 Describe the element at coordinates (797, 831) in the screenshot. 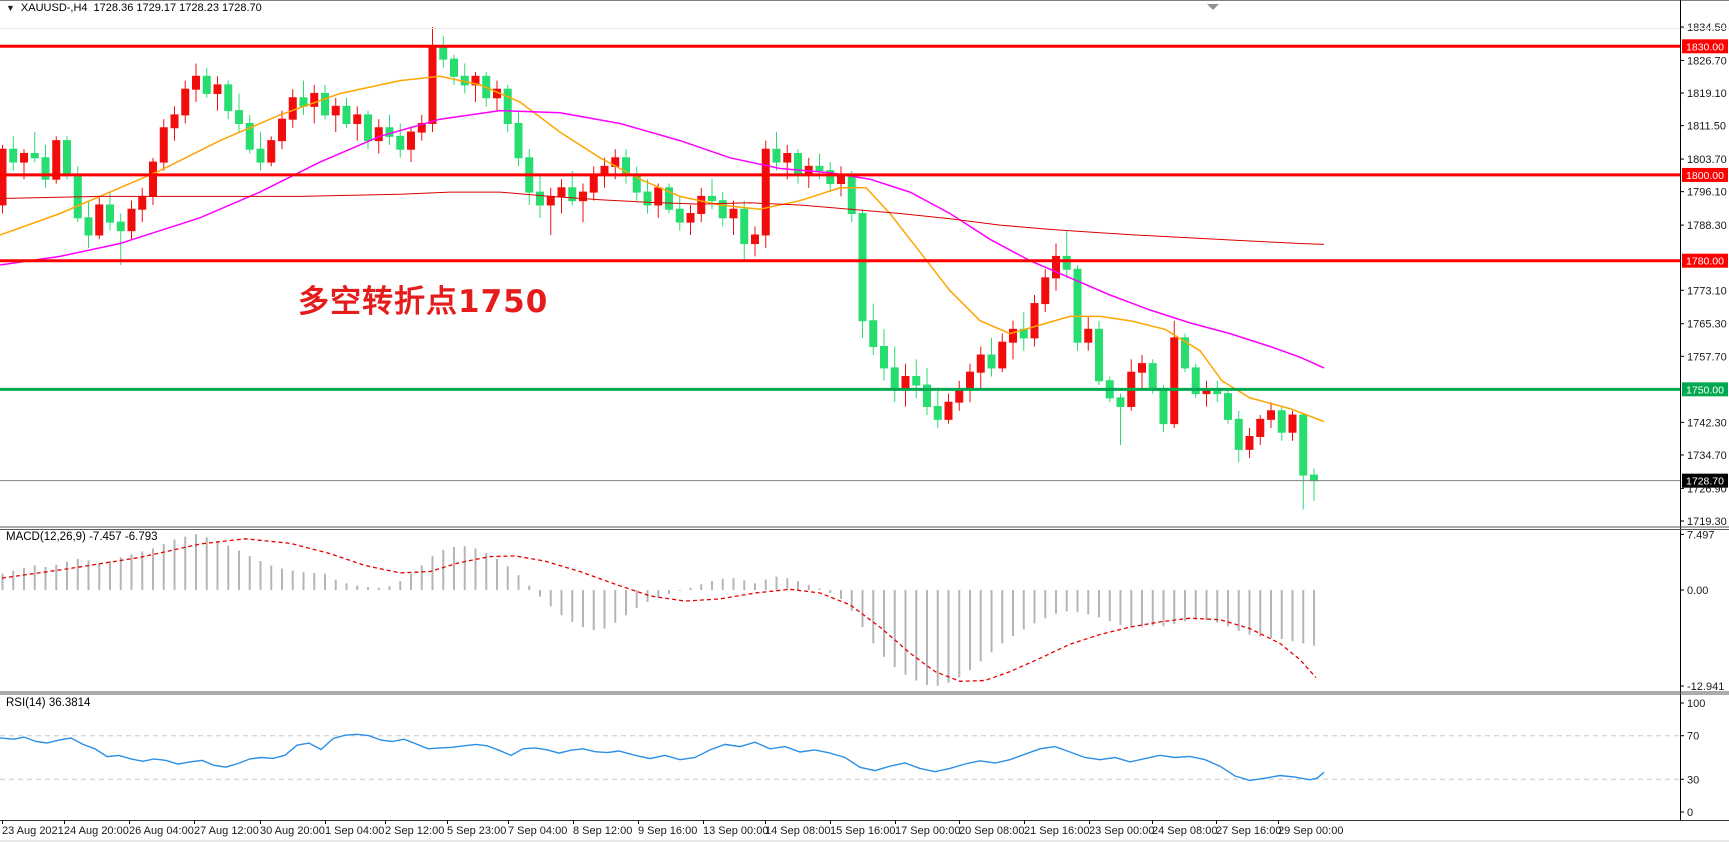

I see `svg-text: 14 Sep 08:00` at that location.